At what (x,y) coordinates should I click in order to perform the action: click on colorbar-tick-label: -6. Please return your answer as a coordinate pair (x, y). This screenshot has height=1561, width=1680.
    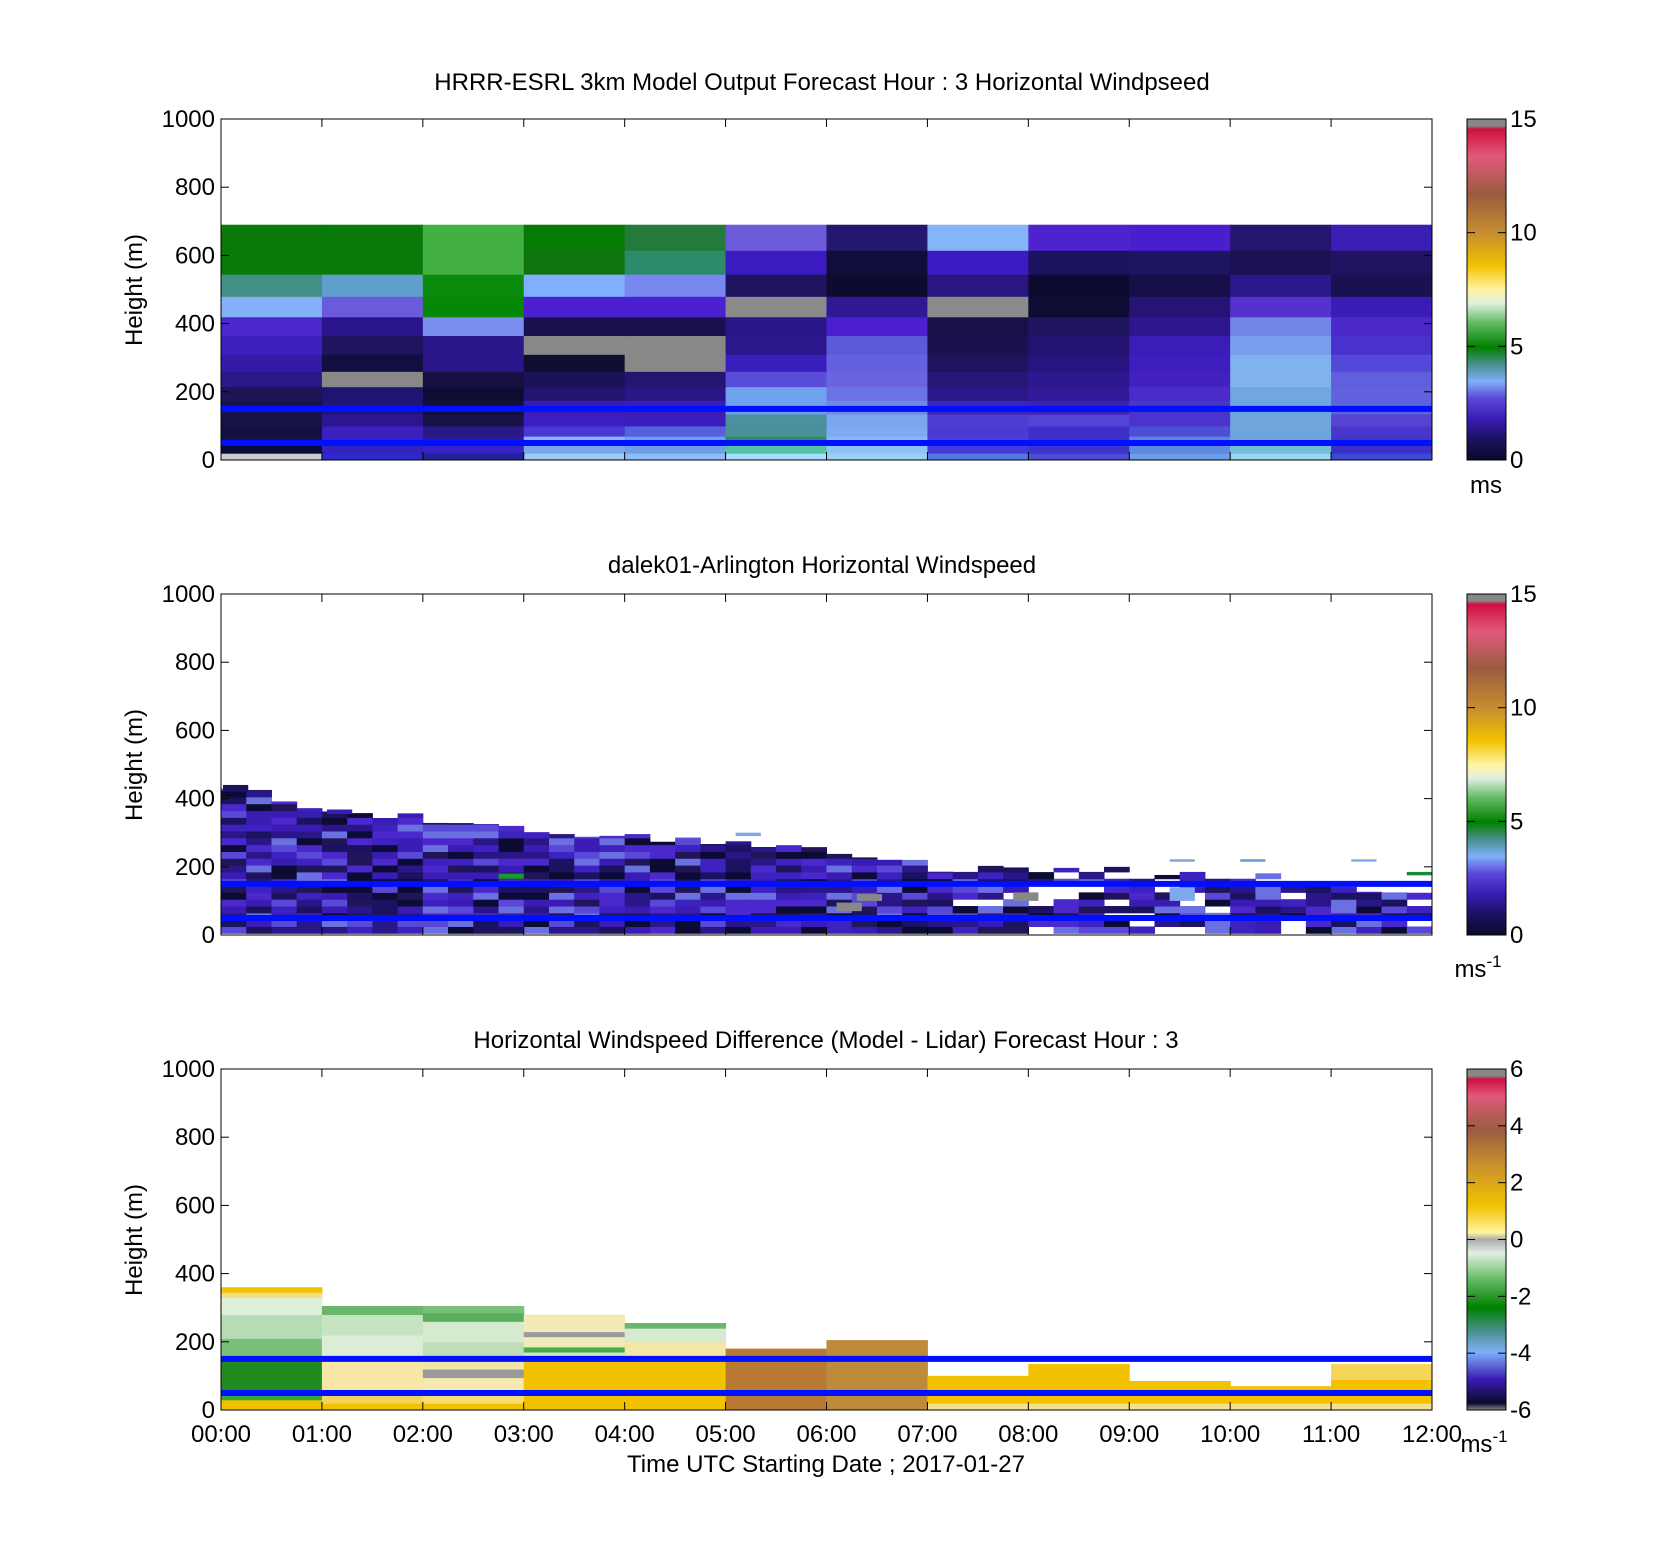
    Looking at the image, I should click on (1520, 1410).